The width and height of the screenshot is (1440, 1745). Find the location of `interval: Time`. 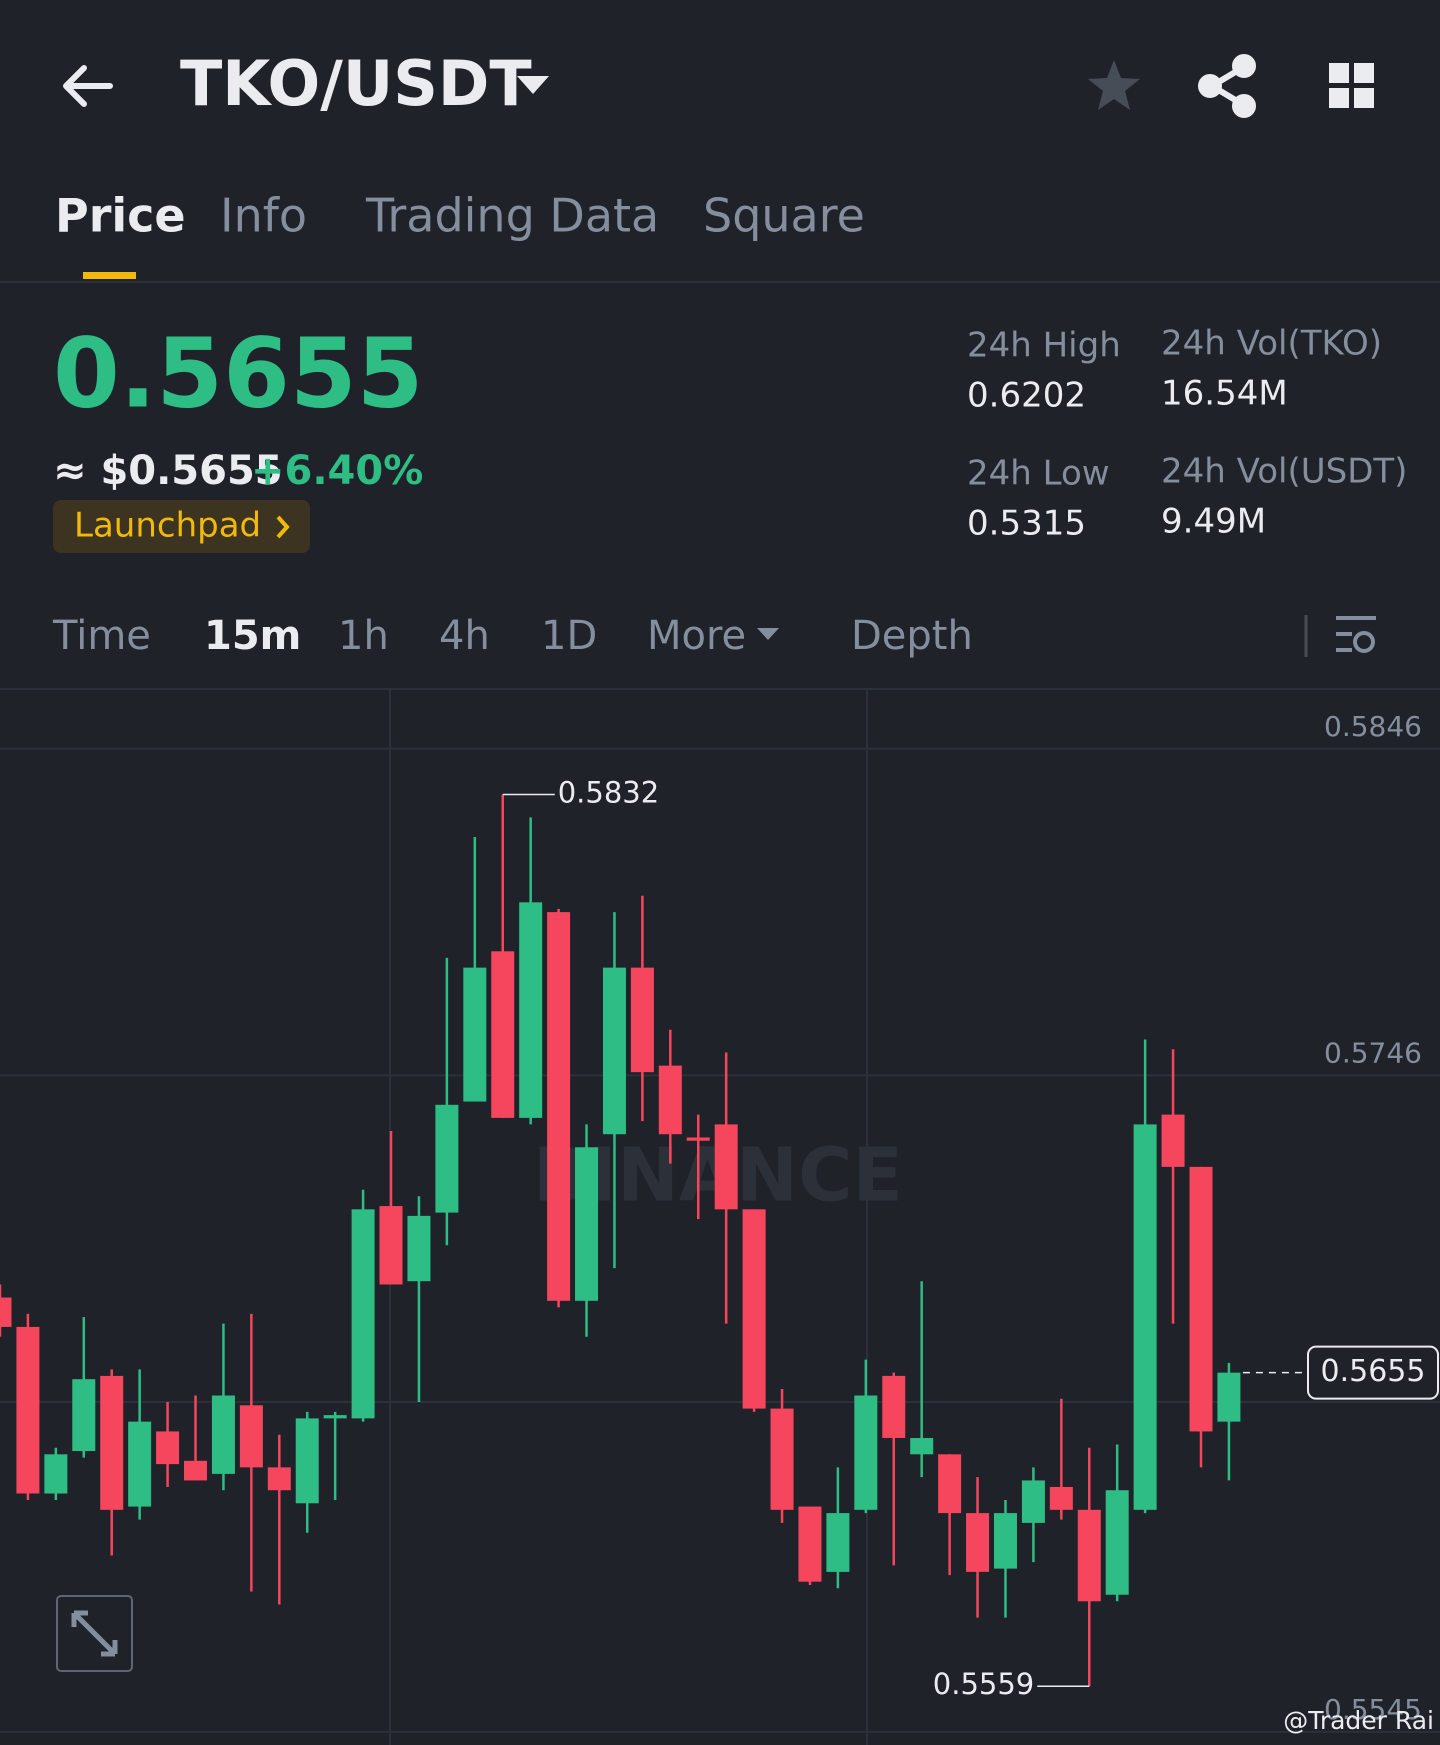

interval: Time is located at coordinates (101, 636).